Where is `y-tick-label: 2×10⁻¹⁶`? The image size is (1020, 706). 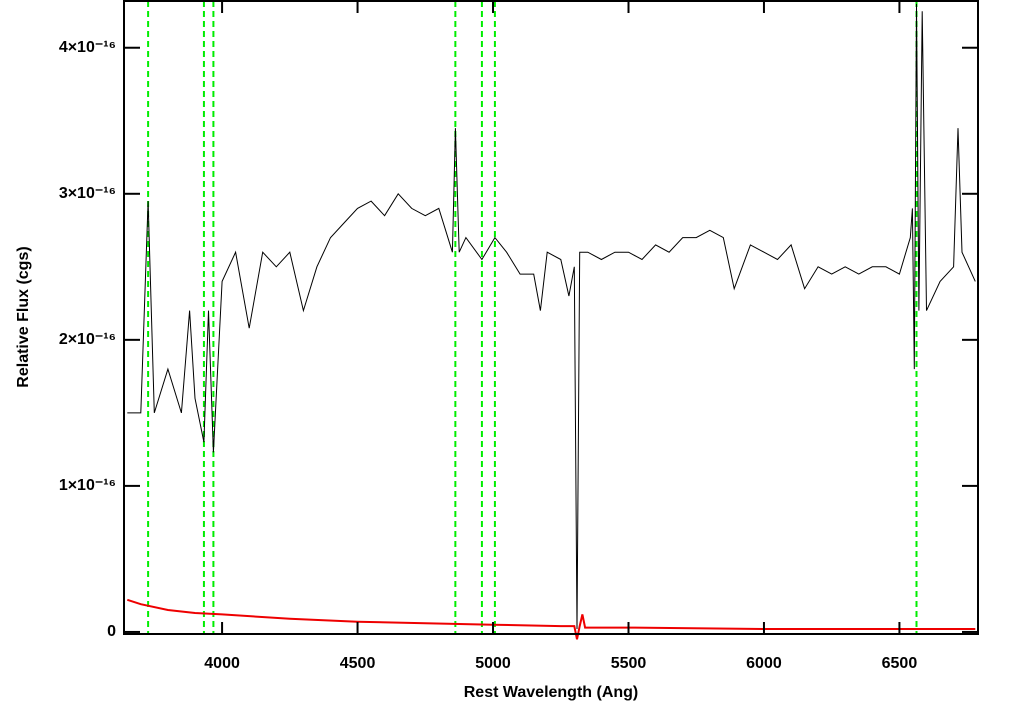
y-tick-label: 2×10⁻¹⁶ is located at coordinates (87, 339).